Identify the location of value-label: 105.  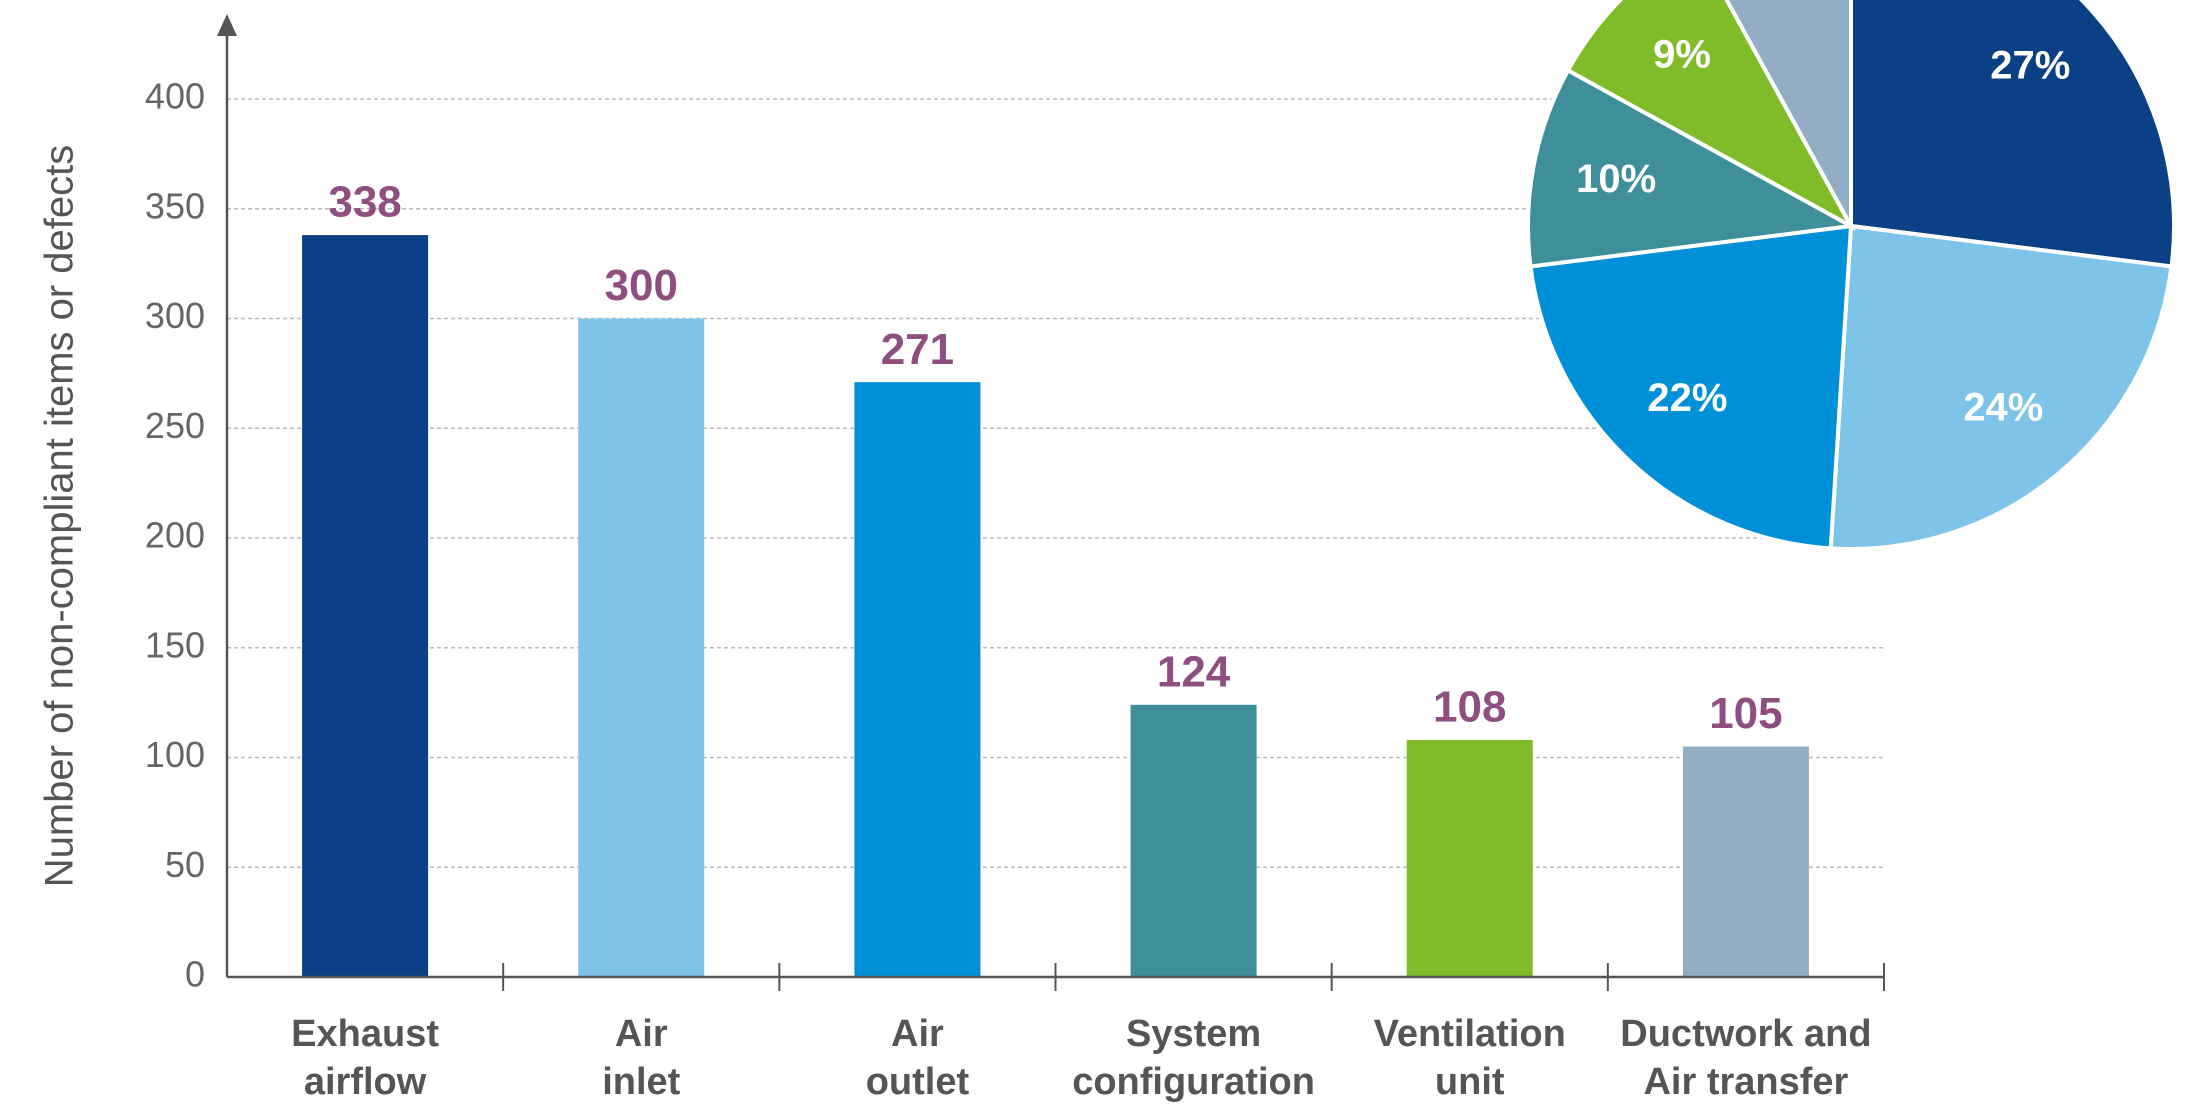
(1745, 713).